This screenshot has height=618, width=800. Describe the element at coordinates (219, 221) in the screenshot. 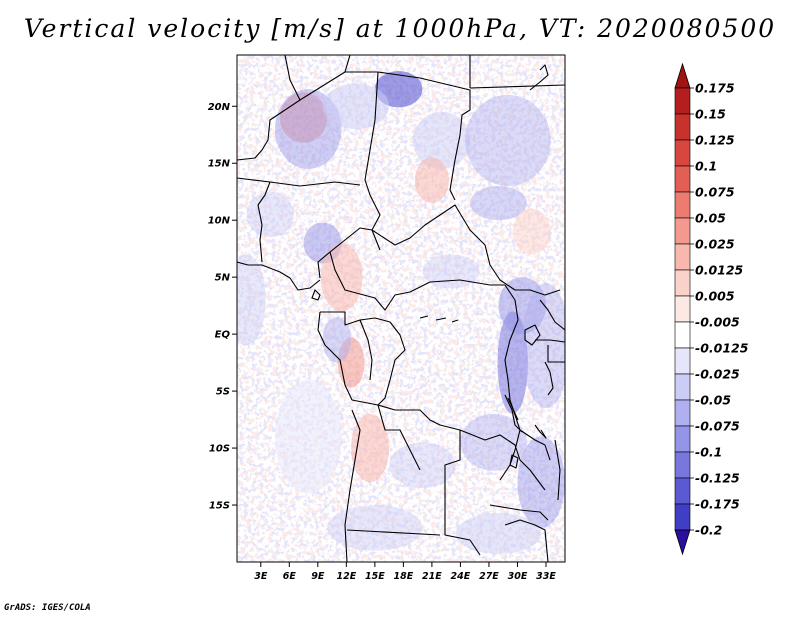

I see `lat-tick-label: 10N` at that location.